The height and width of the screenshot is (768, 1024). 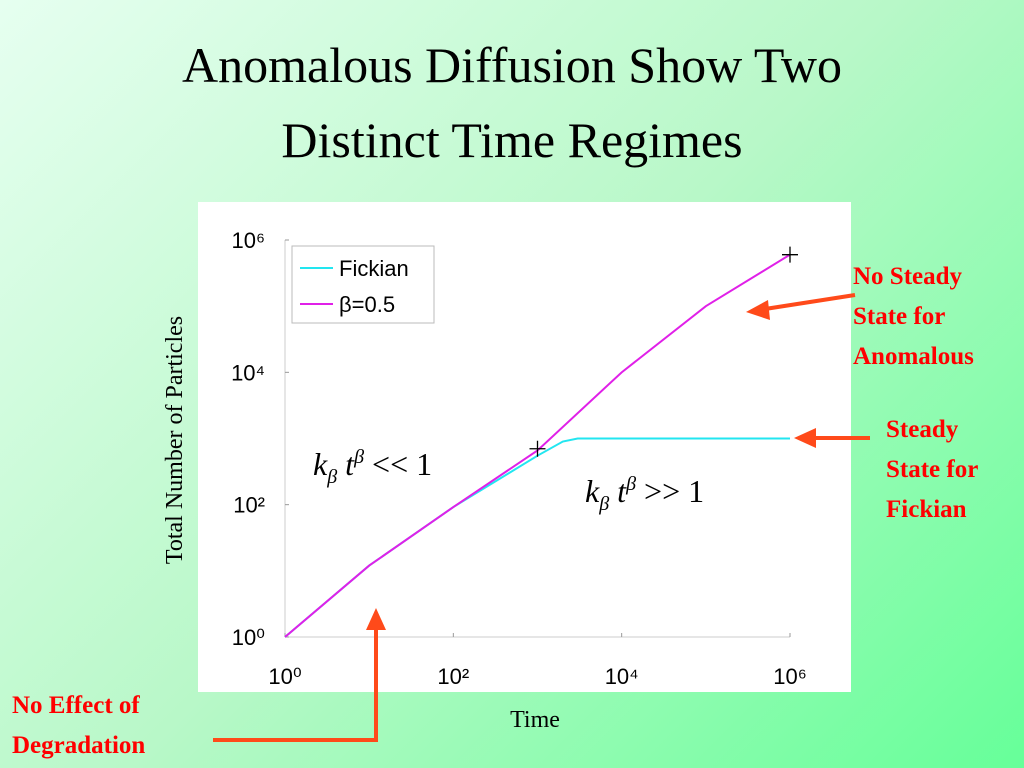 What do you see at coordinates (535, 720) in the screenshot?
I see `x-axis-label: Time` at bounding box center [535, 720].